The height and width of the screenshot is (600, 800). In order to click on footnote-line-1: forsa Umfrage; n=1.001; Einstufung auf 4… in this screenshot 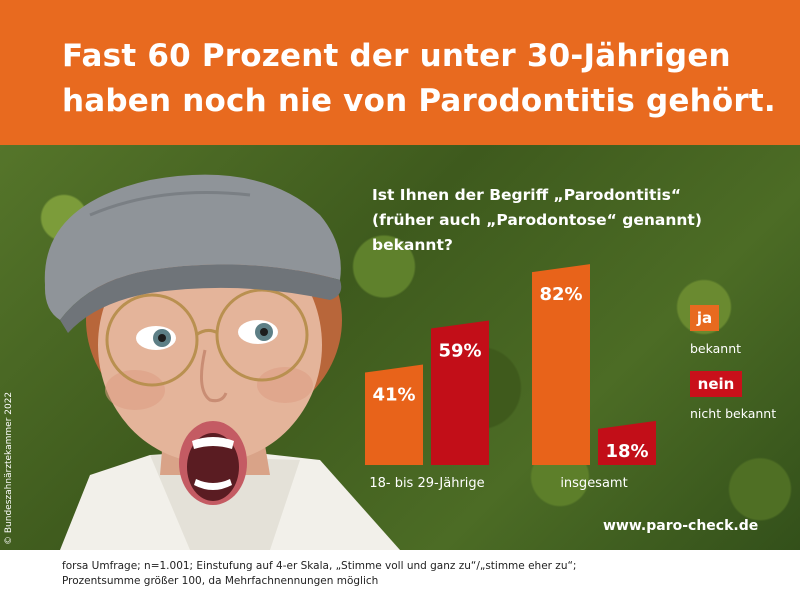, I will do `click(319, 566)`.